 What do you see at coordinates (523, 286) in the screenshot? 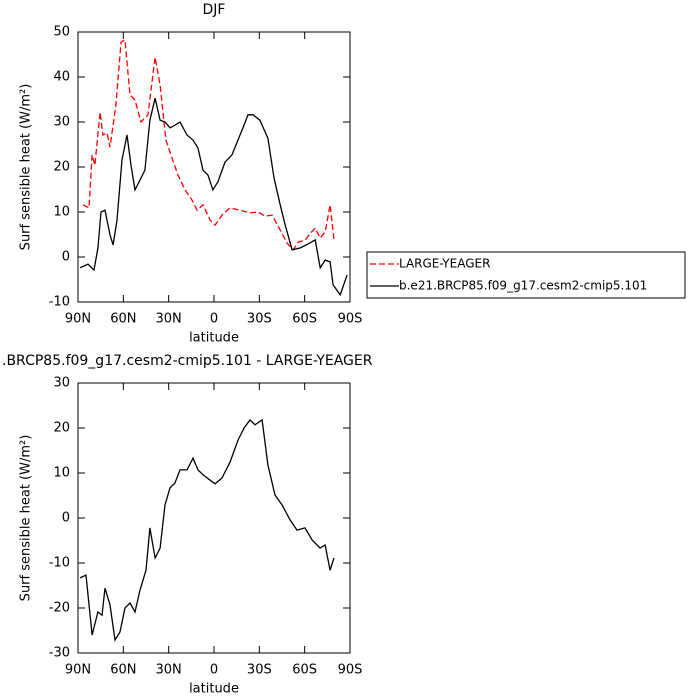
I see `legend-label: b.e21.BRCP85.f09_g17.cesm2-cmip5.101` at bounding box center [523, 286].